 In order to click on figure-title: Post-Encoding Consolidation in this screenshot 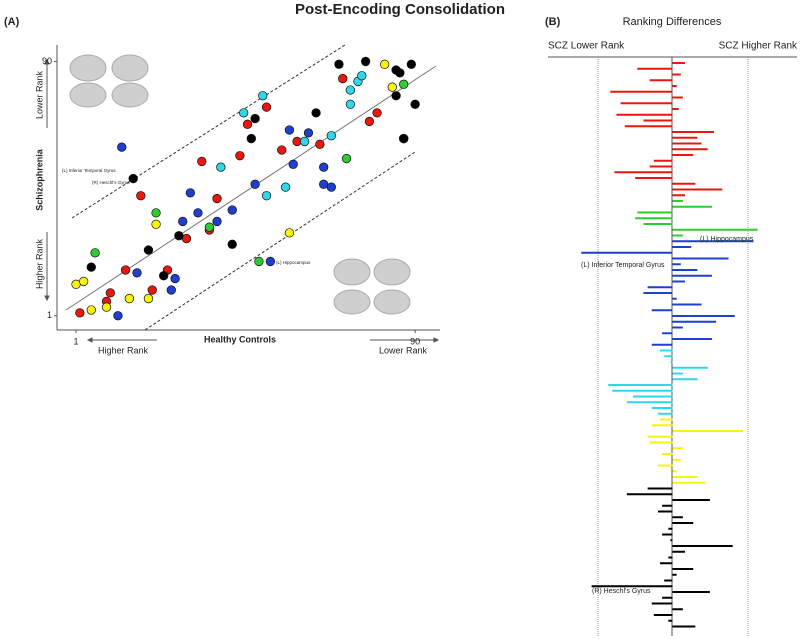, I will do `click(400, 9)`.